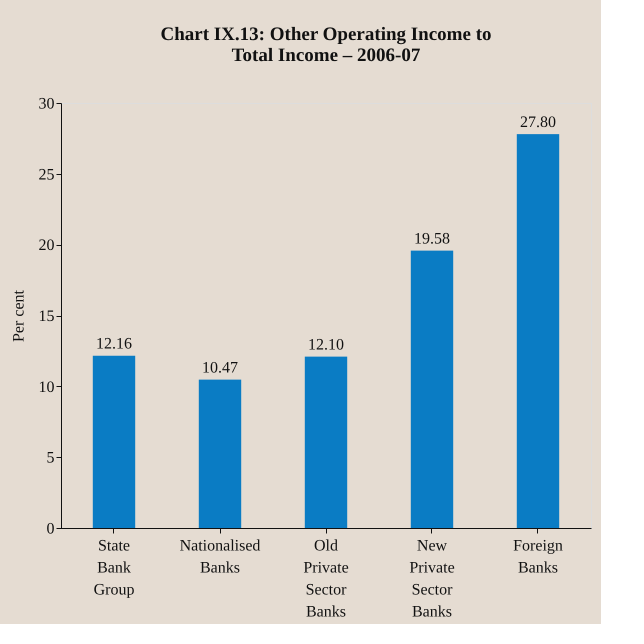  Describe the element at coordinates (46, 387) in the screenshot. I see `y-tick-label: 10` at that location.